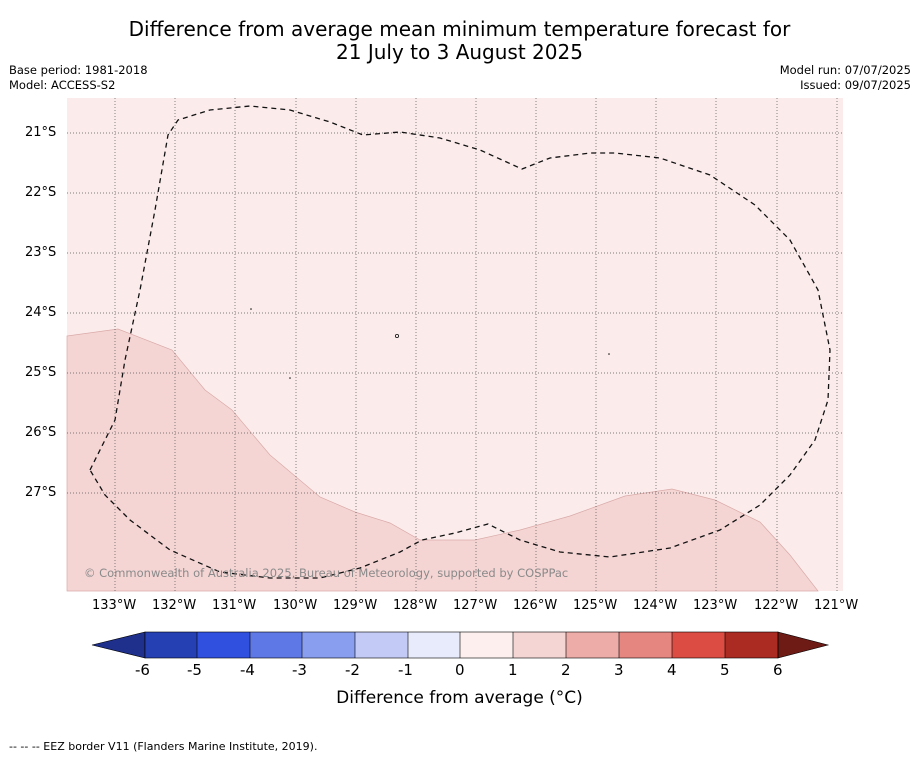 This screenshot has height=758, width=919. I want to click on lat-label: 27°S, so click(41, 492).